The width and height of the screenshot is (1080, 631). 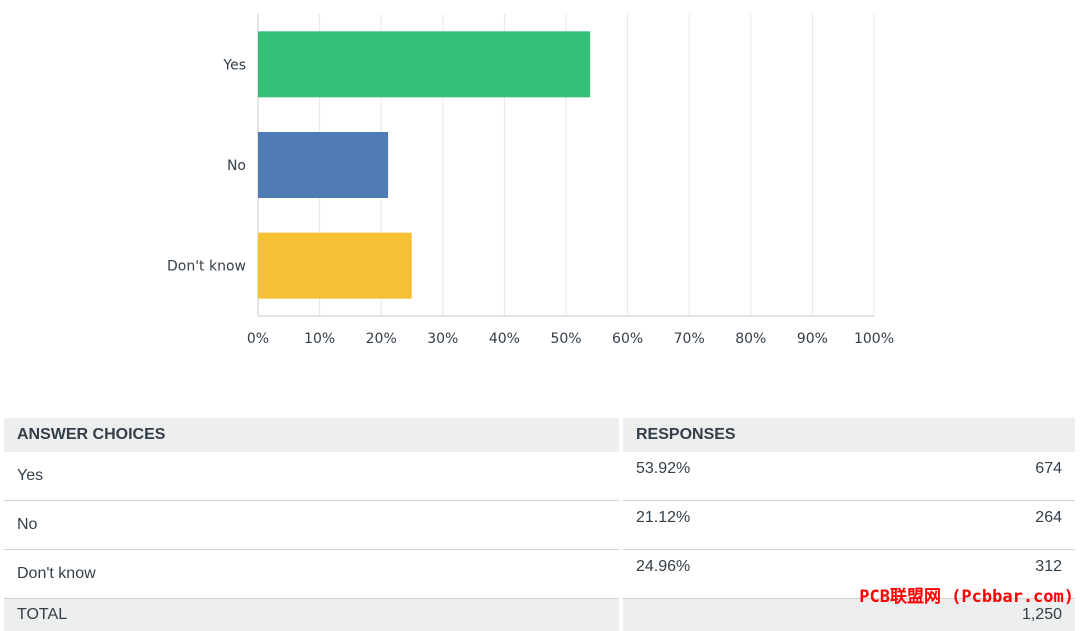 I want to click on x-tick-label: 50%, so click(x=565, y=339).